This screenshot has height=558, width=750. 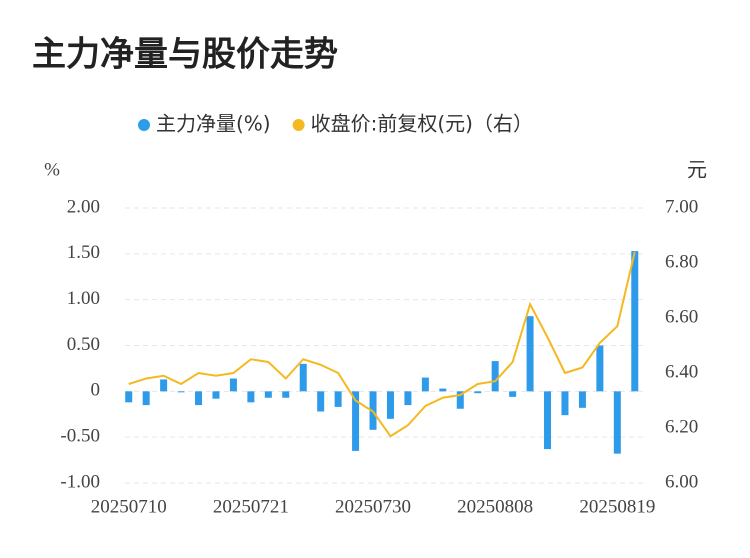 What do you see at coordinates (495, 506) in the screenshot?
I see `x-tick-label: 20250808` at bounding box center [495, 506].